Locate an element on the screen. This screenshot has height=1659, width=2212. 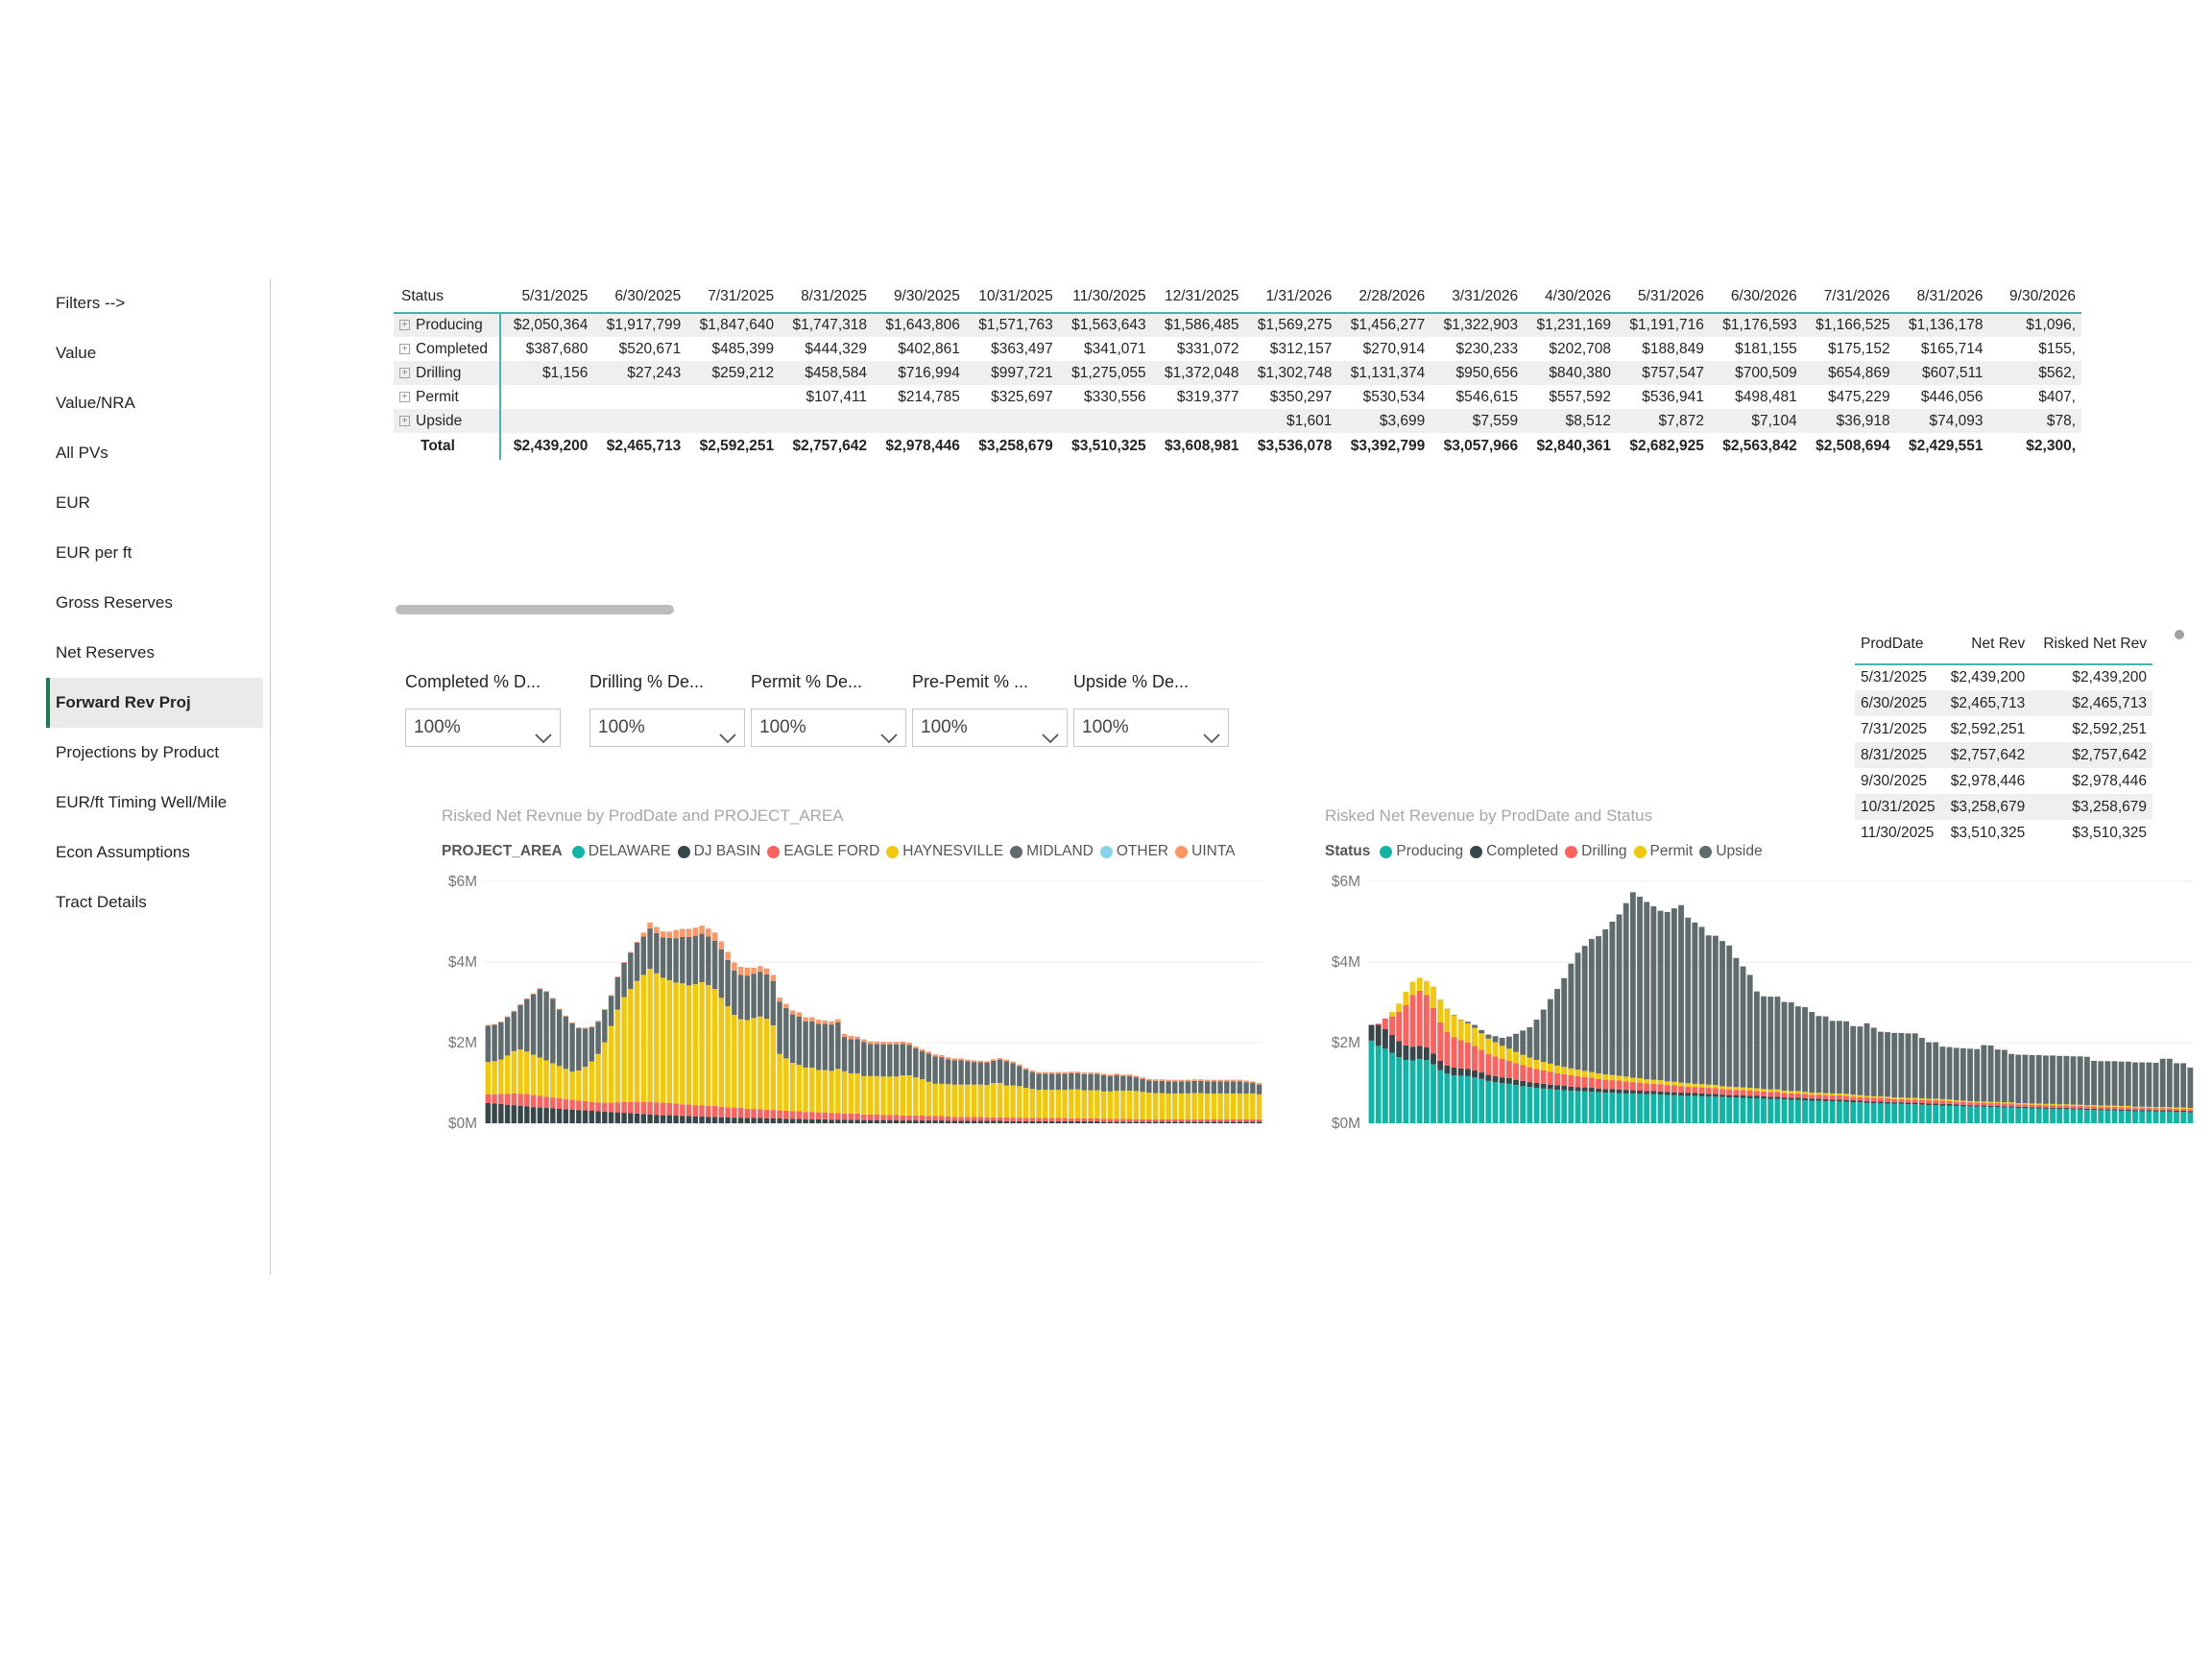
expand-row-icon: + is located at coordinates (404, 420).